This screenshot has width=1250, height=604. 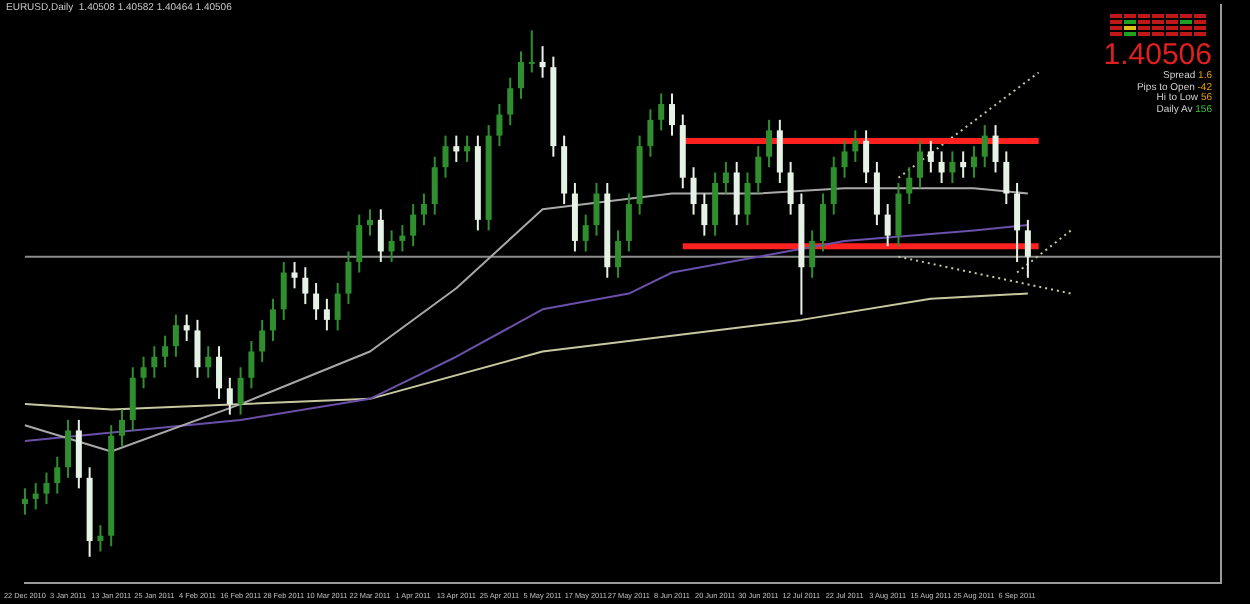 What do you see at coordinates (1157, 55) in the screenshot?
I see `annotation: 1.40506` at bounding box center [1157, 55].